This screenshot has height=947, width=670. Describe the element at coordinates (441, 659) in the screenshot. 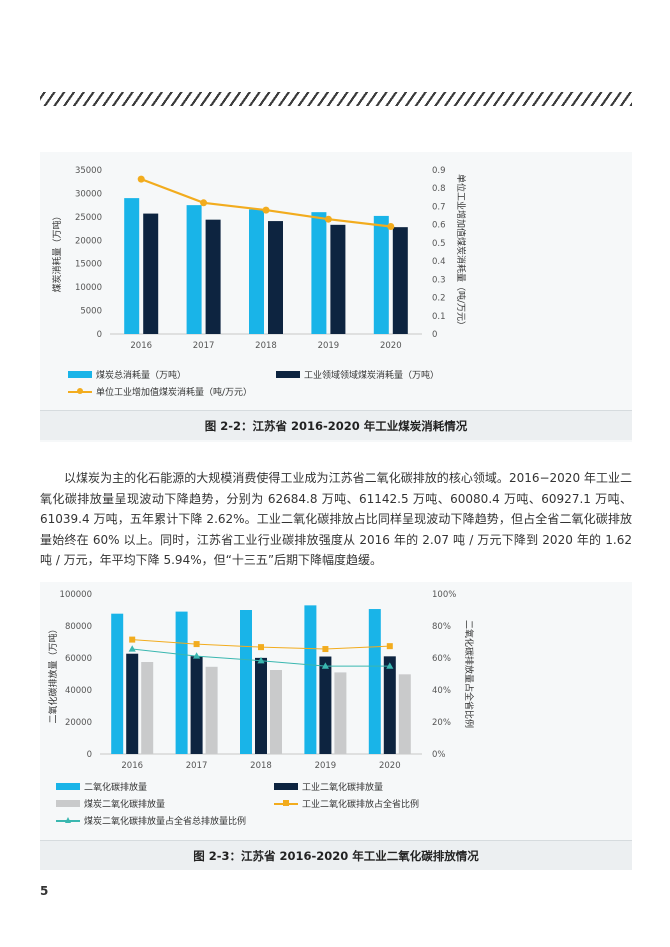

I see `y2-tick-label: 60%` at that location.